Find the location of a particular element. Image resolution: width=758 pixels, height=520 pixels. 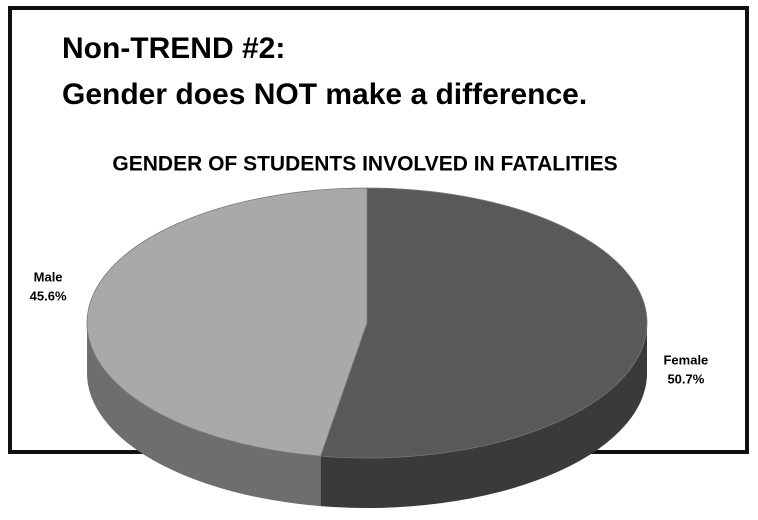

slice-label: Male is located at coordinates (48, 277).